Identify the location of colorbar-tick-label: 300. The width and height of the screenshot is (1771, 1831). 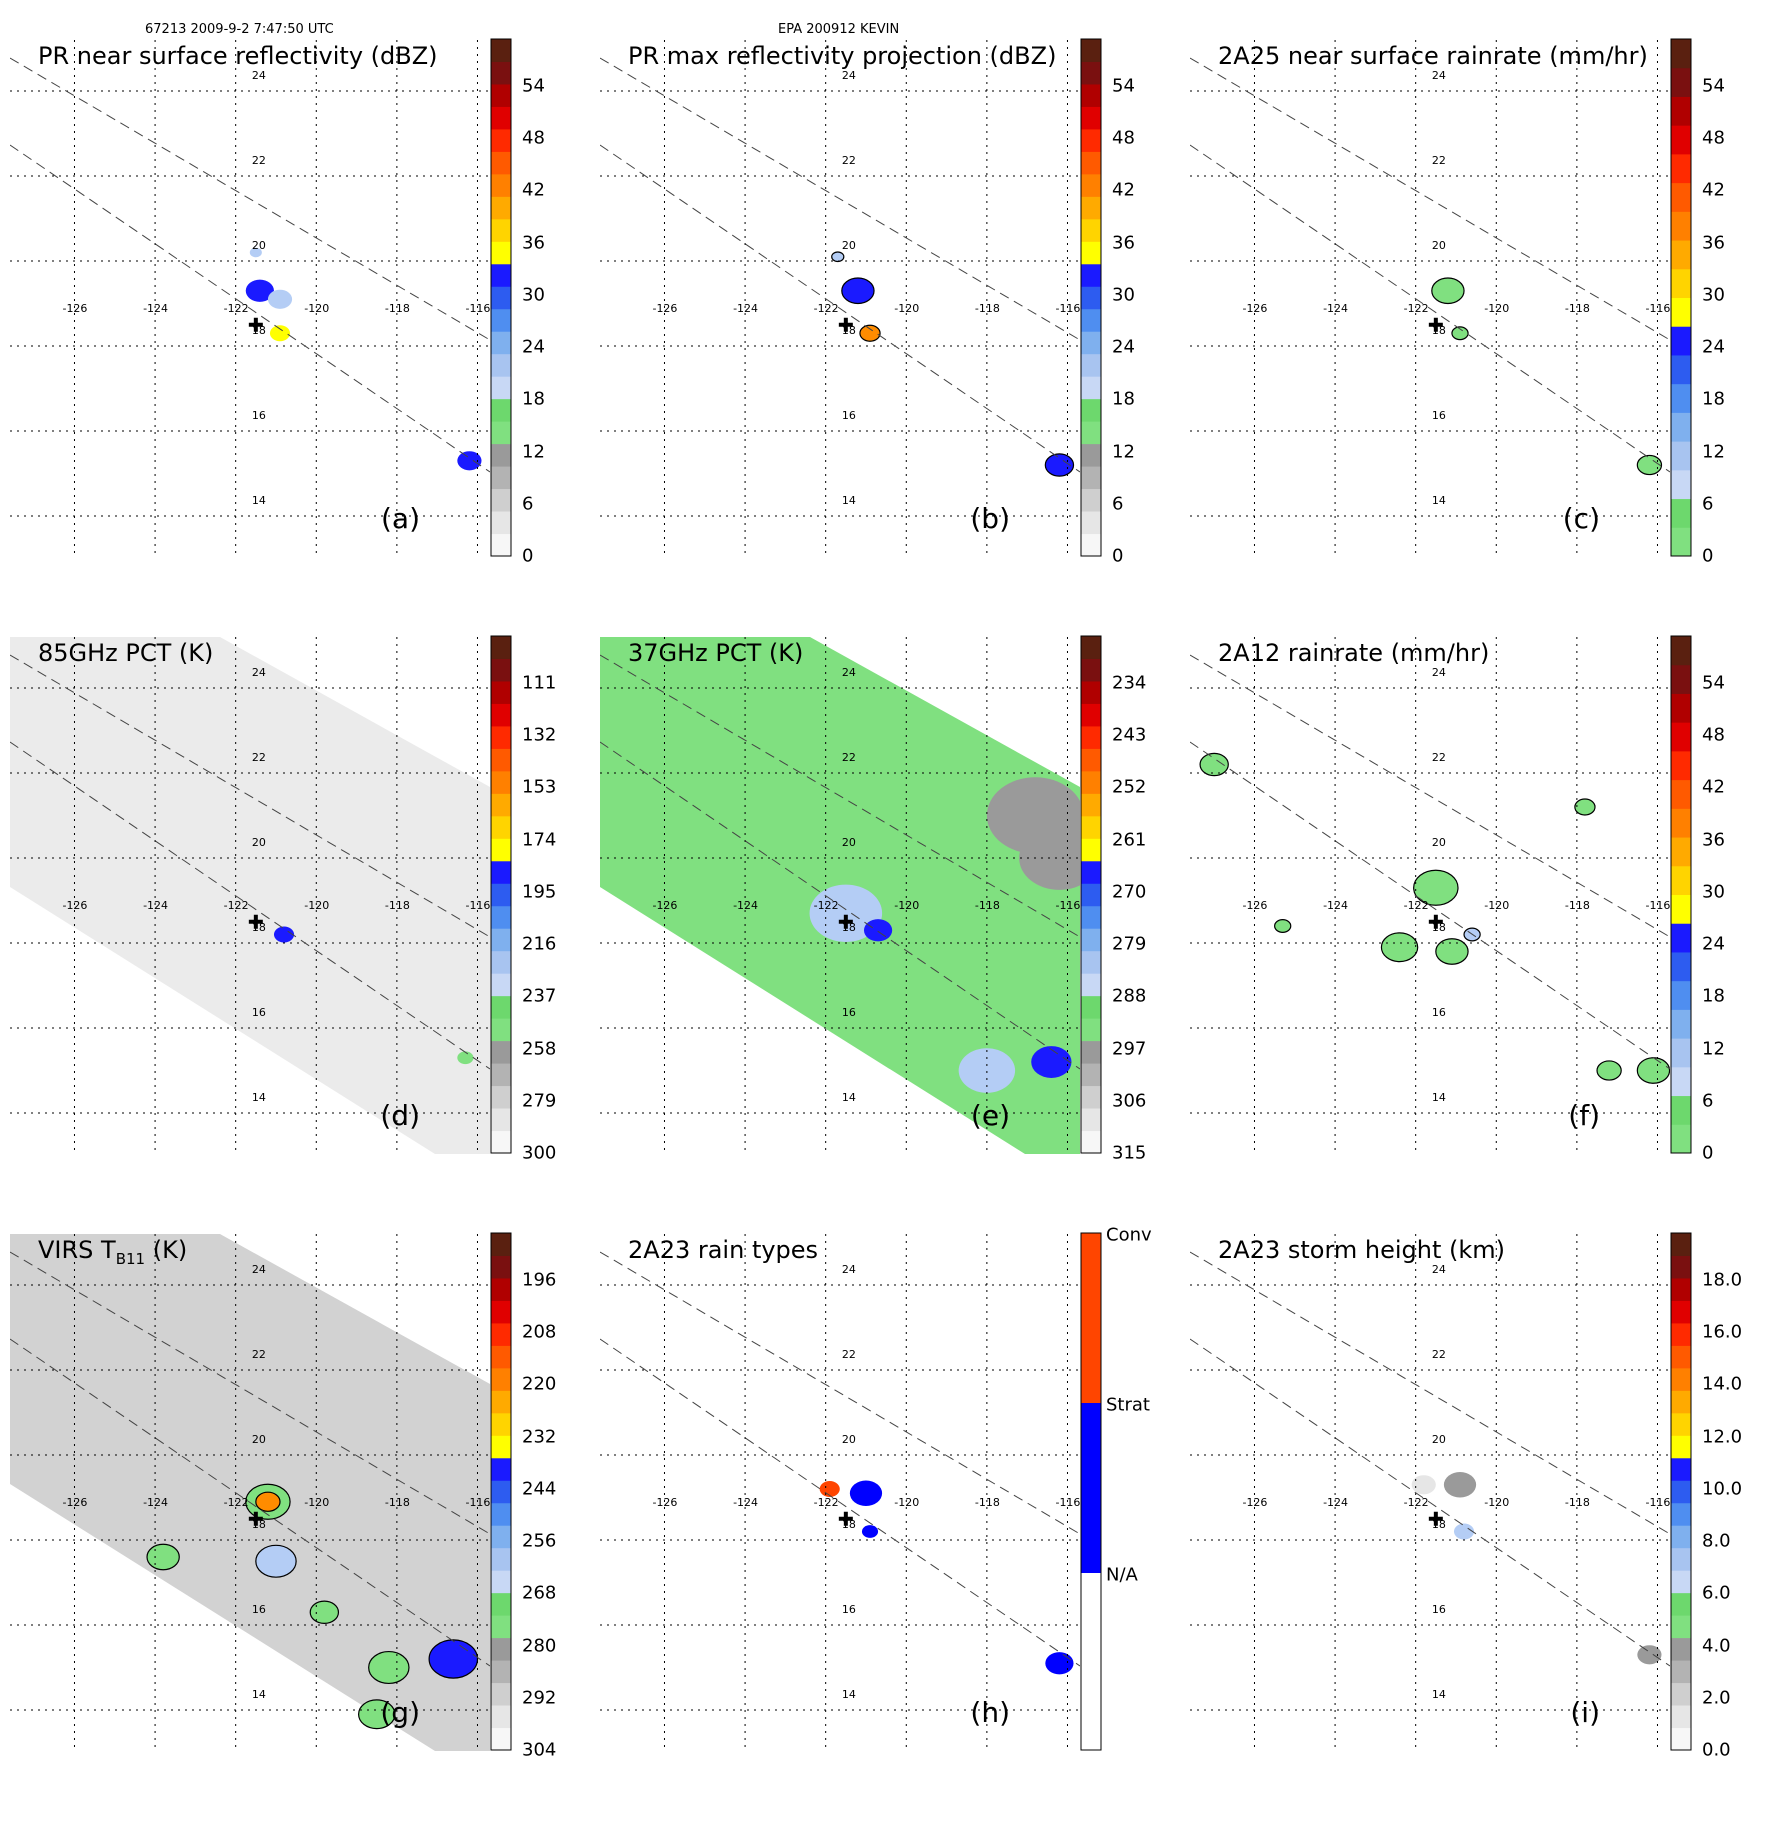
(539, 1153).